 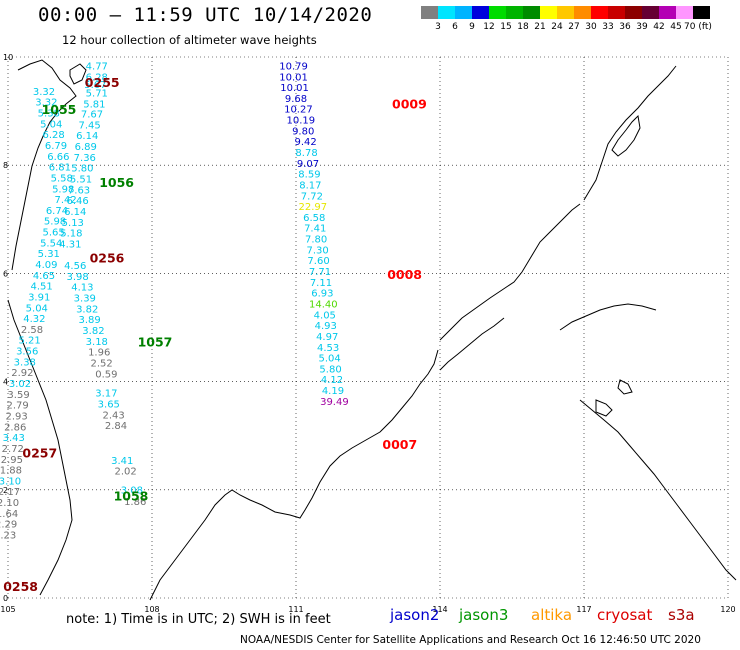 What do you see at coordinates (15, 427) in the screenshot?
I see `wave-height-label: 2.86` at bounding box center [15, 427].